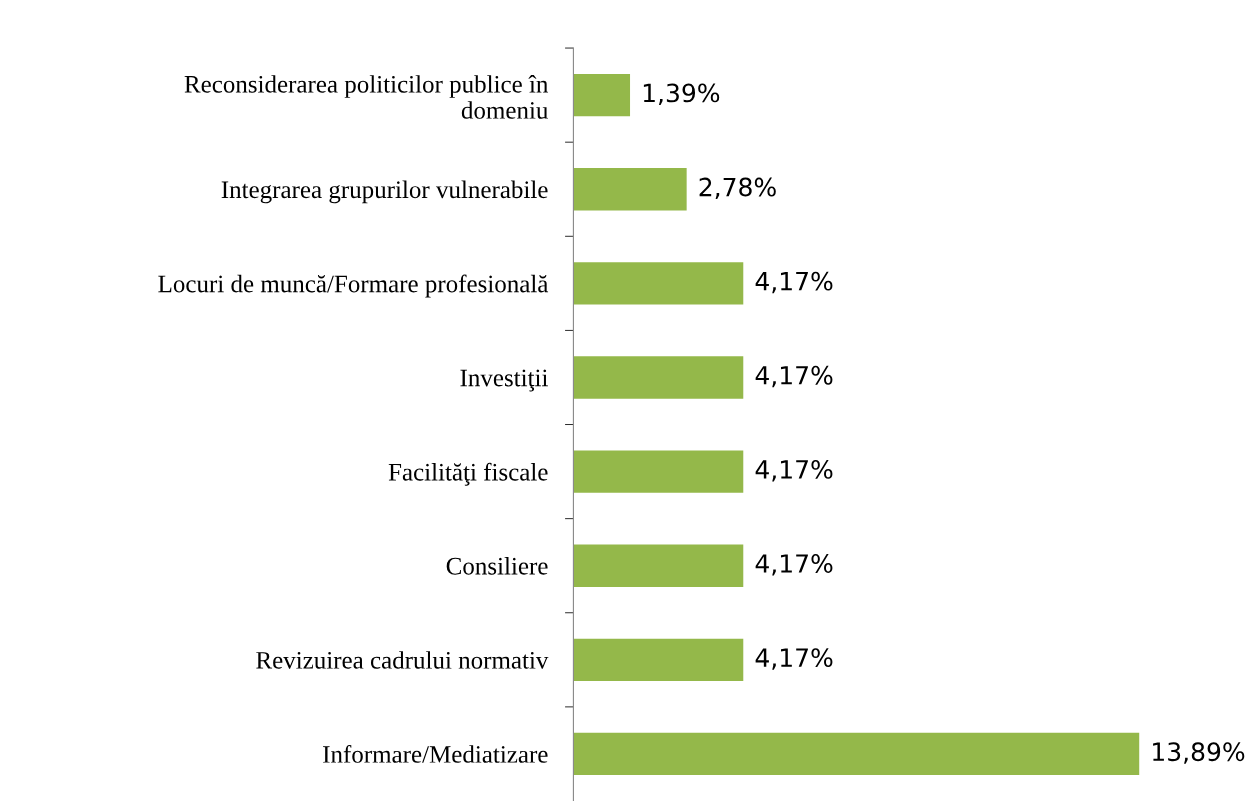 This screenshot has height=801, width=1252. Describe the element at coordinates (384, 192) in the screenshot. I see `y-tick-label: Integrarea grupurilor vulnerabile` at that location.